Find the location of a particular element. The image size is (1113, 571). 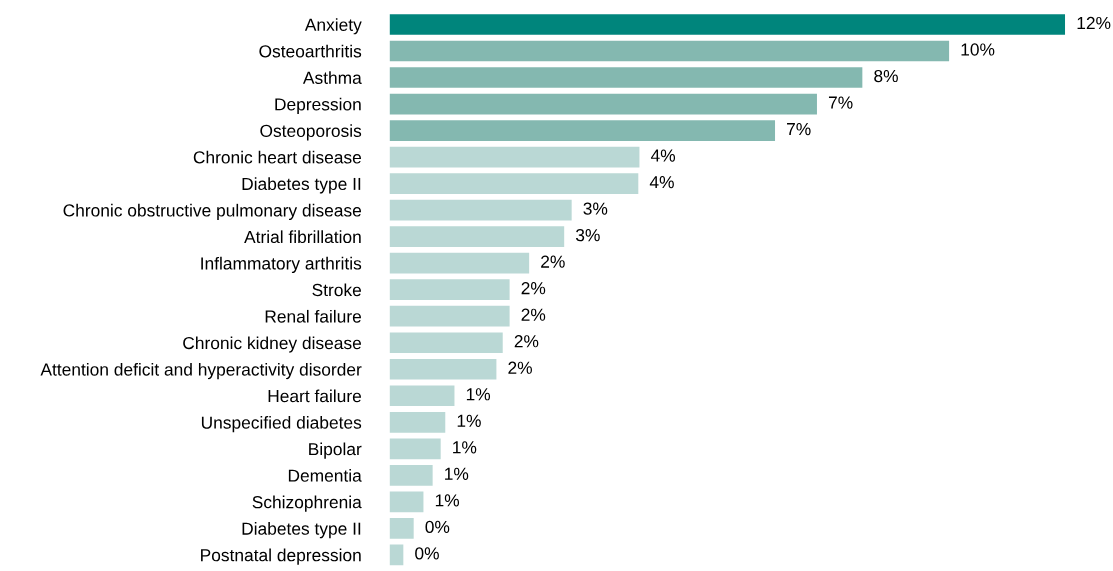

data-label: 10% is located at coordinates (978, 49).